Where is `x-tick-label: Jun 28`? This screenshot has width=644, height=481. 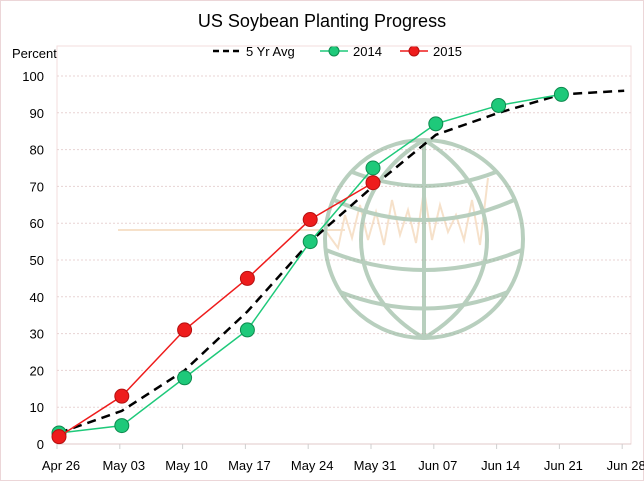 x-tick-label: Jun 28 is located at coordinates (625, 465).